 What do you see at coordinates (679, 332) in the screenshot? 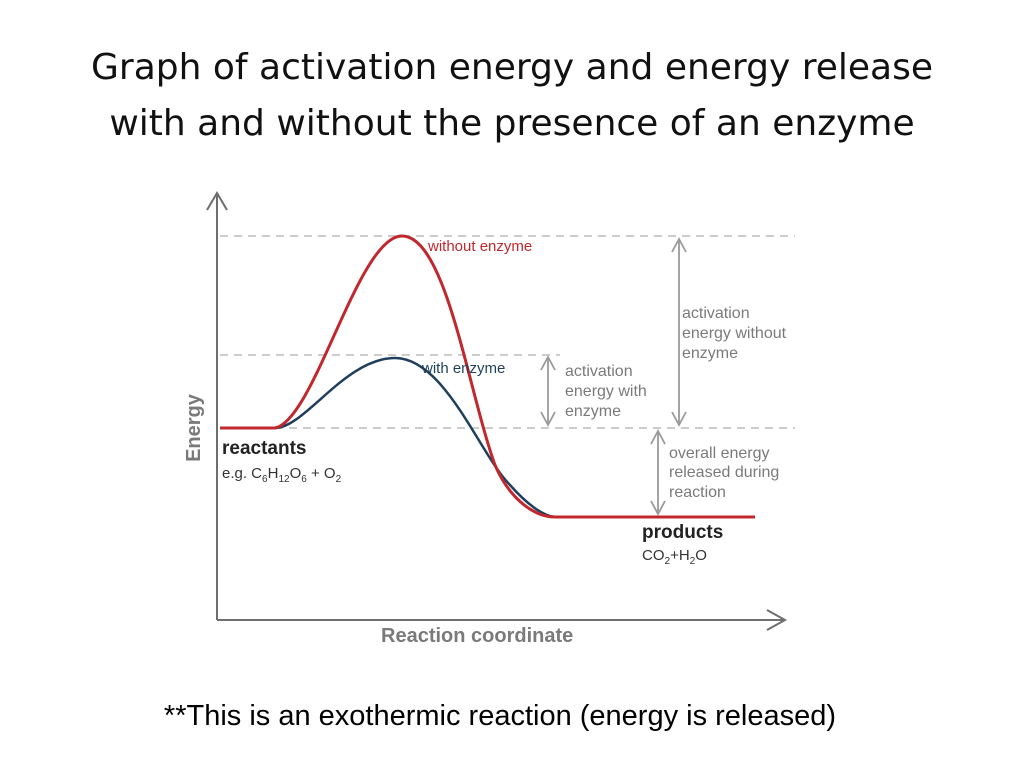
I see `activation-without-arrow` at bounding box center [679, 332].